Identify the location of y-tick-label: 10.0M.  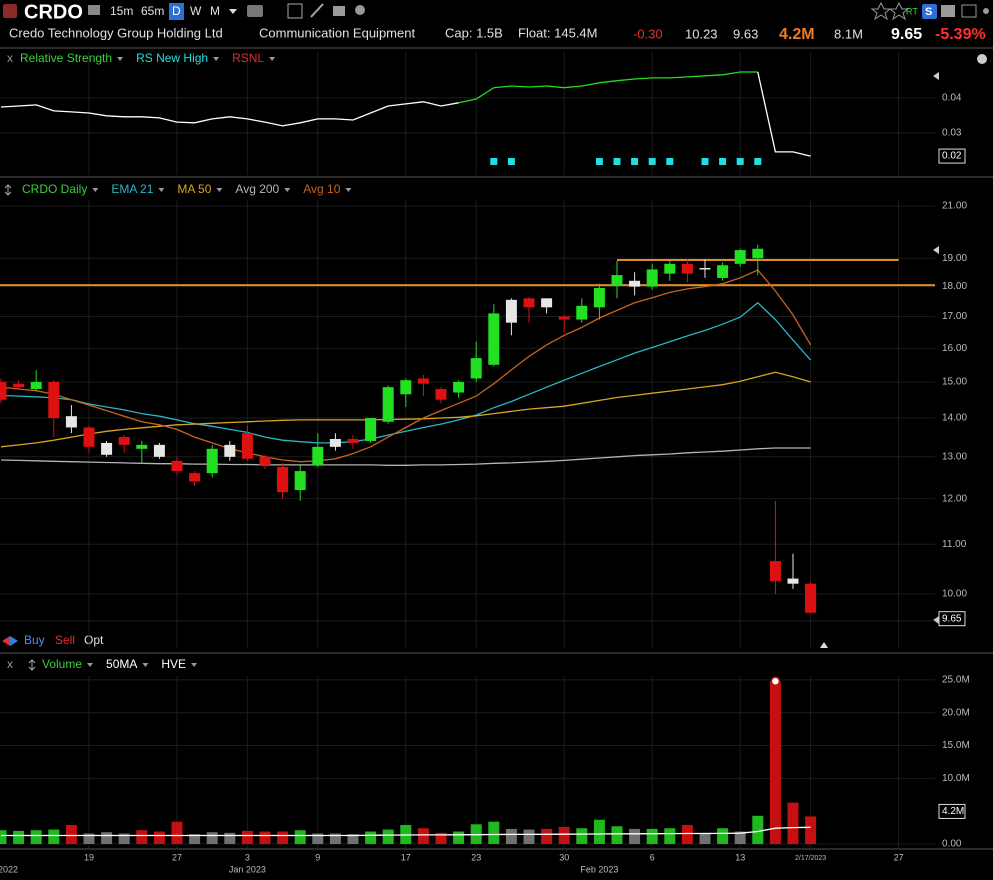
(956, 778).